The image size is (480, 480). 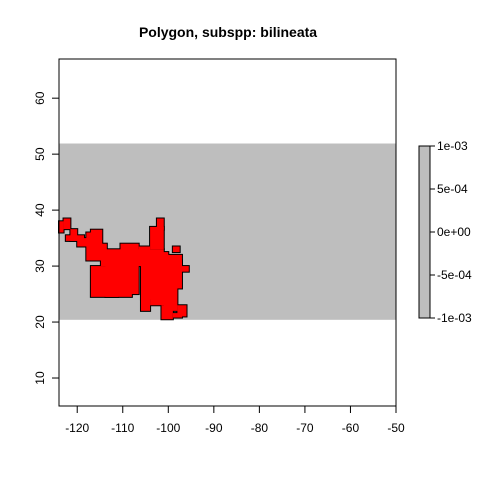 What do you see at coordinates (122, 428) in the screenshot?
I see `x-tick-label: -110` at bounding box center [122, 428].